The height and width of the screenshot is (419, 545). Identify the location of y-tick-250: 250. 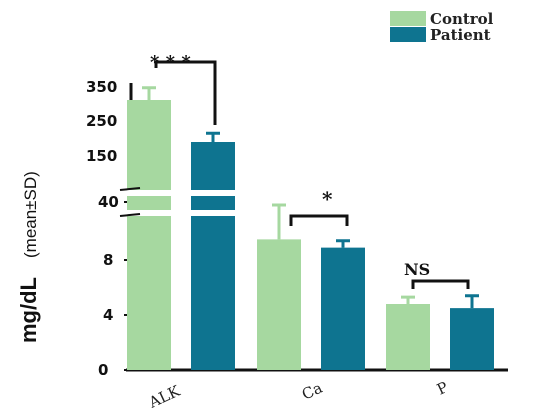
(101, 121).